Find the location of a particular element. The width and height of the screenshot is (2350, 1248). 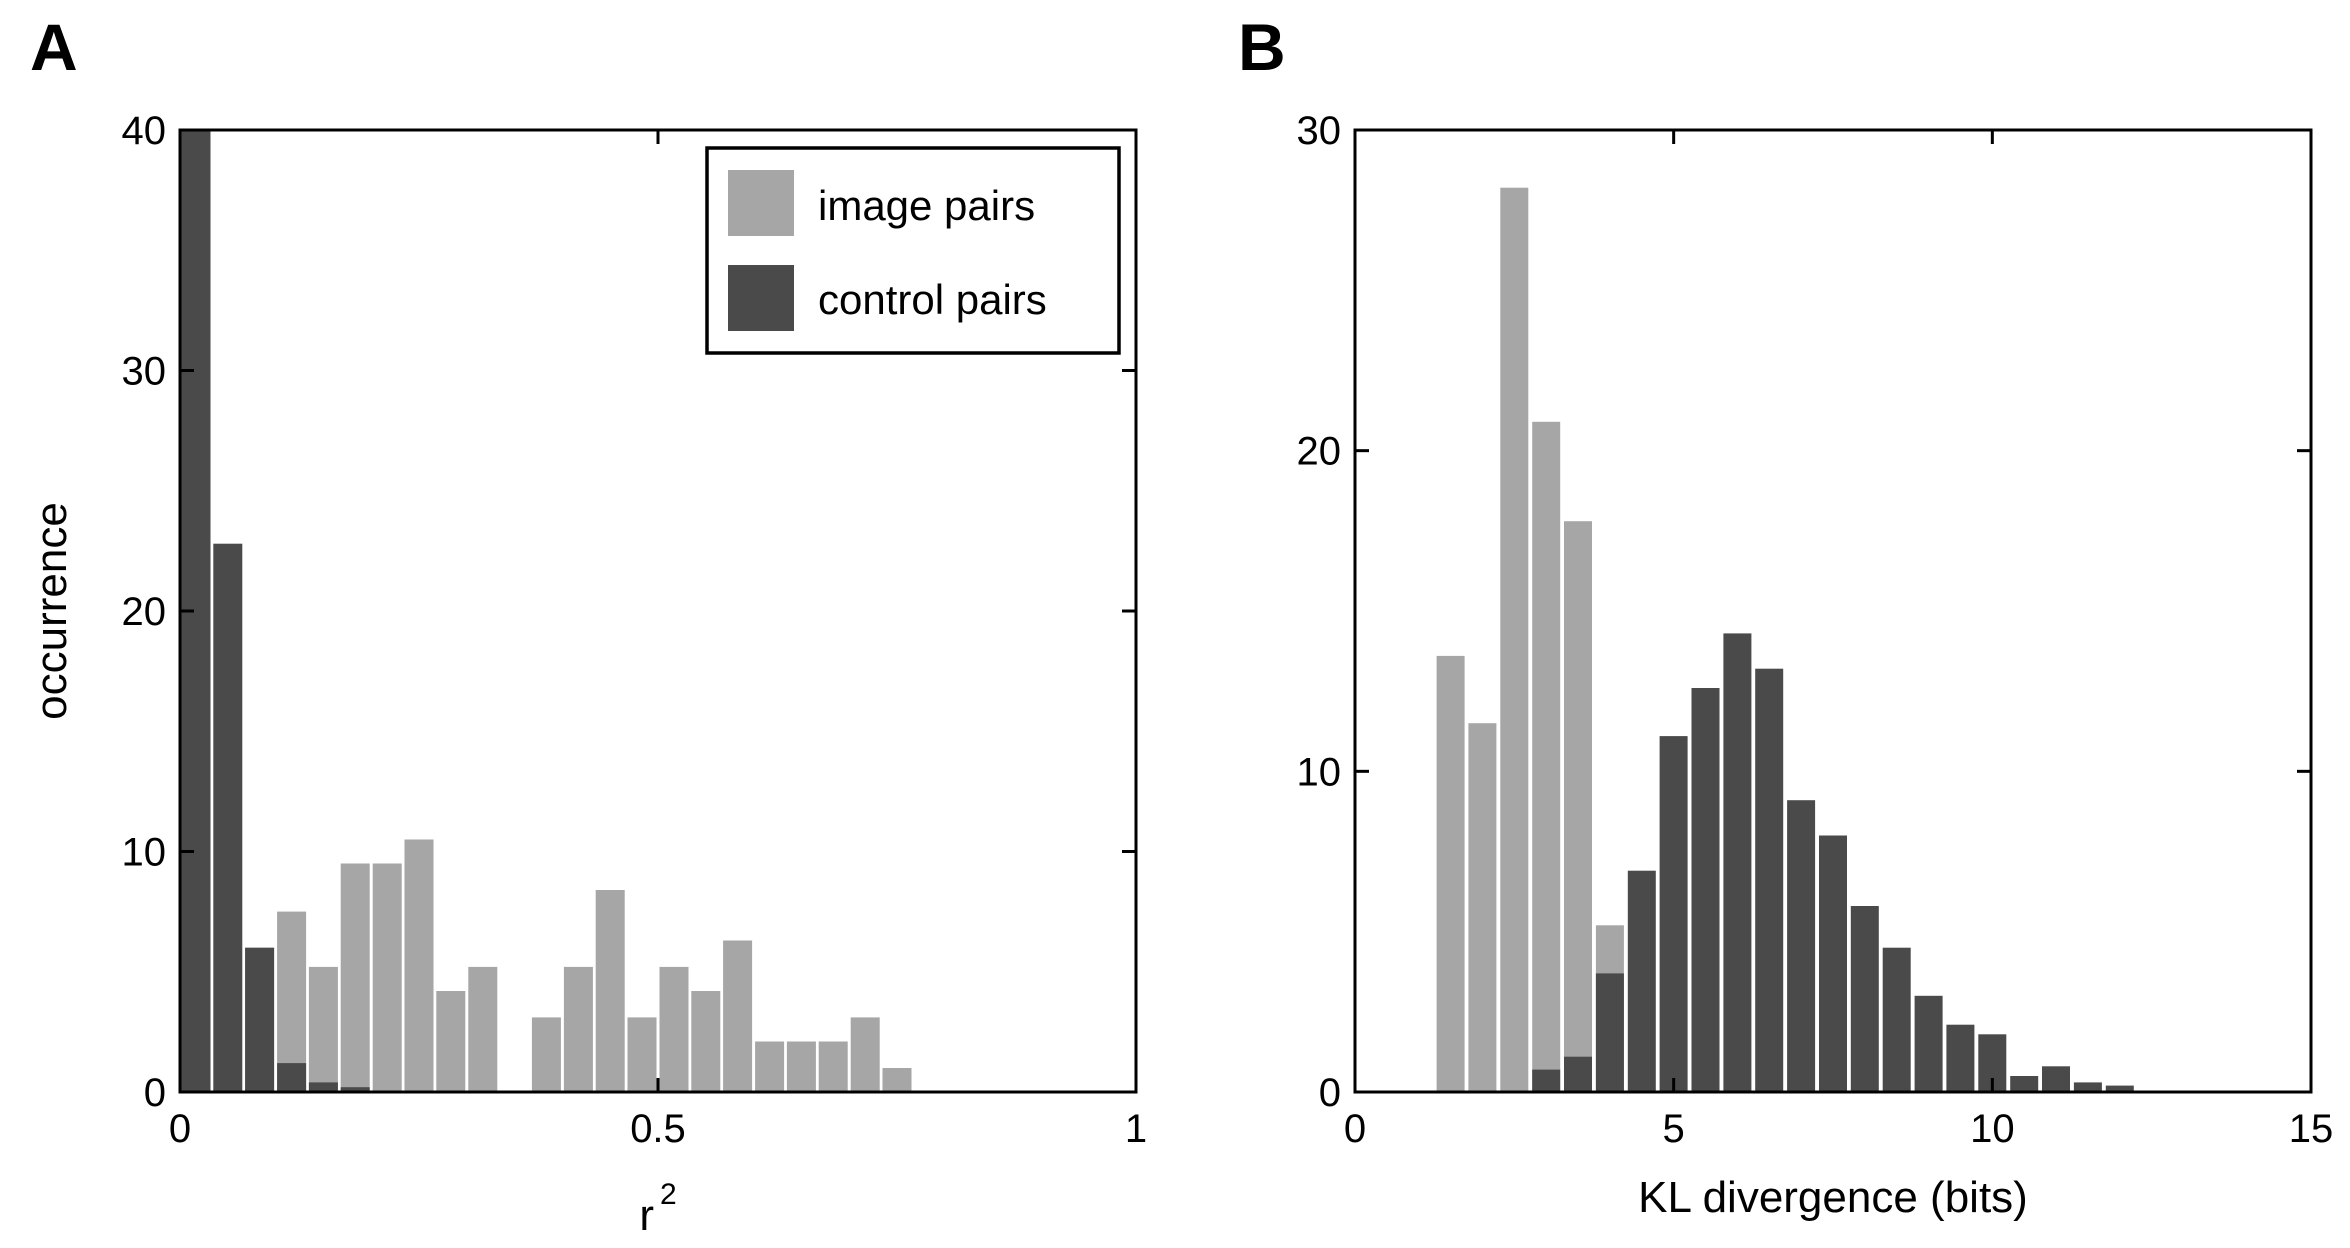

panel-b-y-tick-label: 10 is located at coordinates (1319, 772).